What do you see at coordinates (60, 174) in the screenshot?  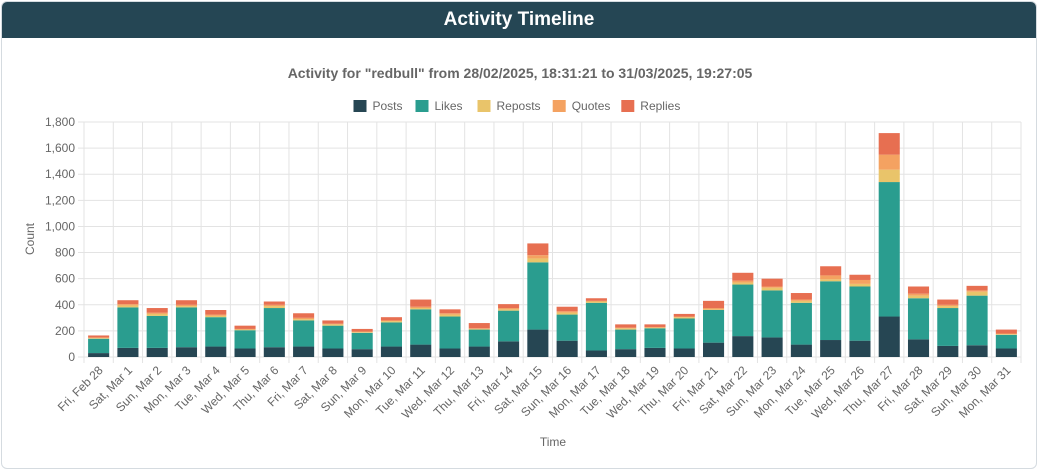 I see `y-tick-label: 1,400` at bounding box center [60, 174].